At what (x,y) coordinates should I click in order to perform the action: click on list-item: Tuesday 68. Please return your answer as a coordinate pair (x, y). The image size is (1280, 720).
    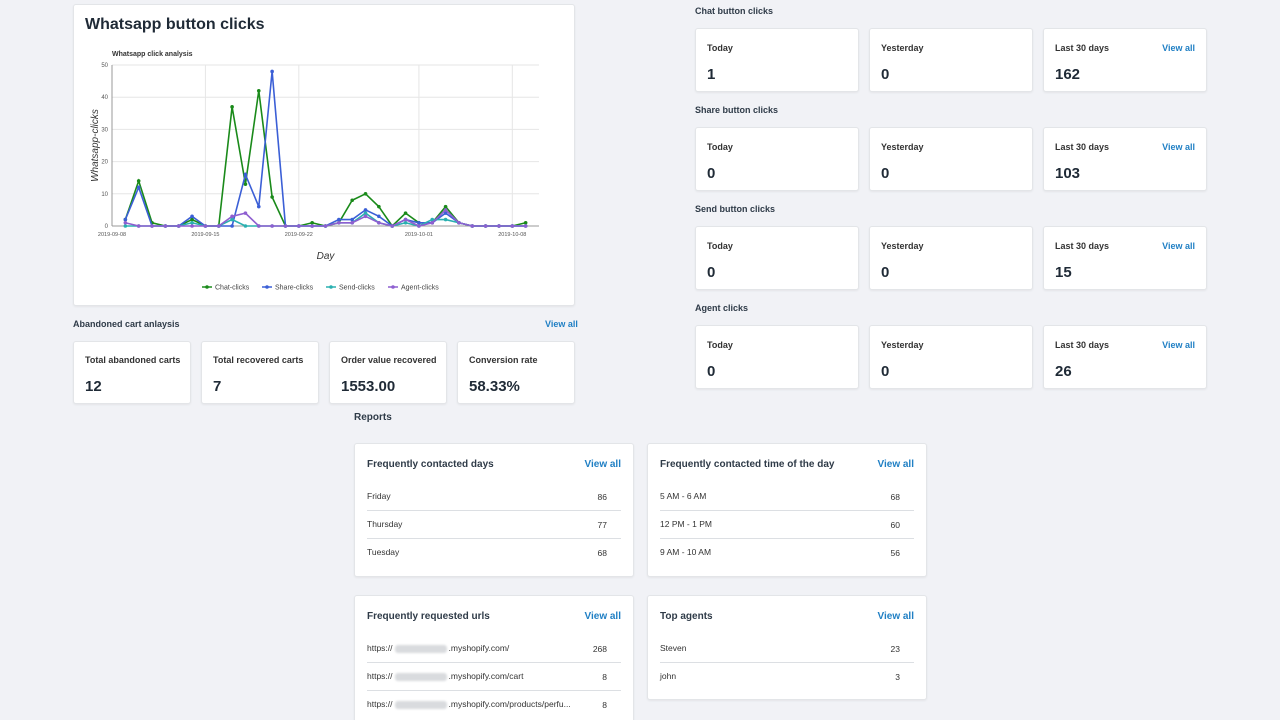
    Looking at the image, I should click on (494, 553).